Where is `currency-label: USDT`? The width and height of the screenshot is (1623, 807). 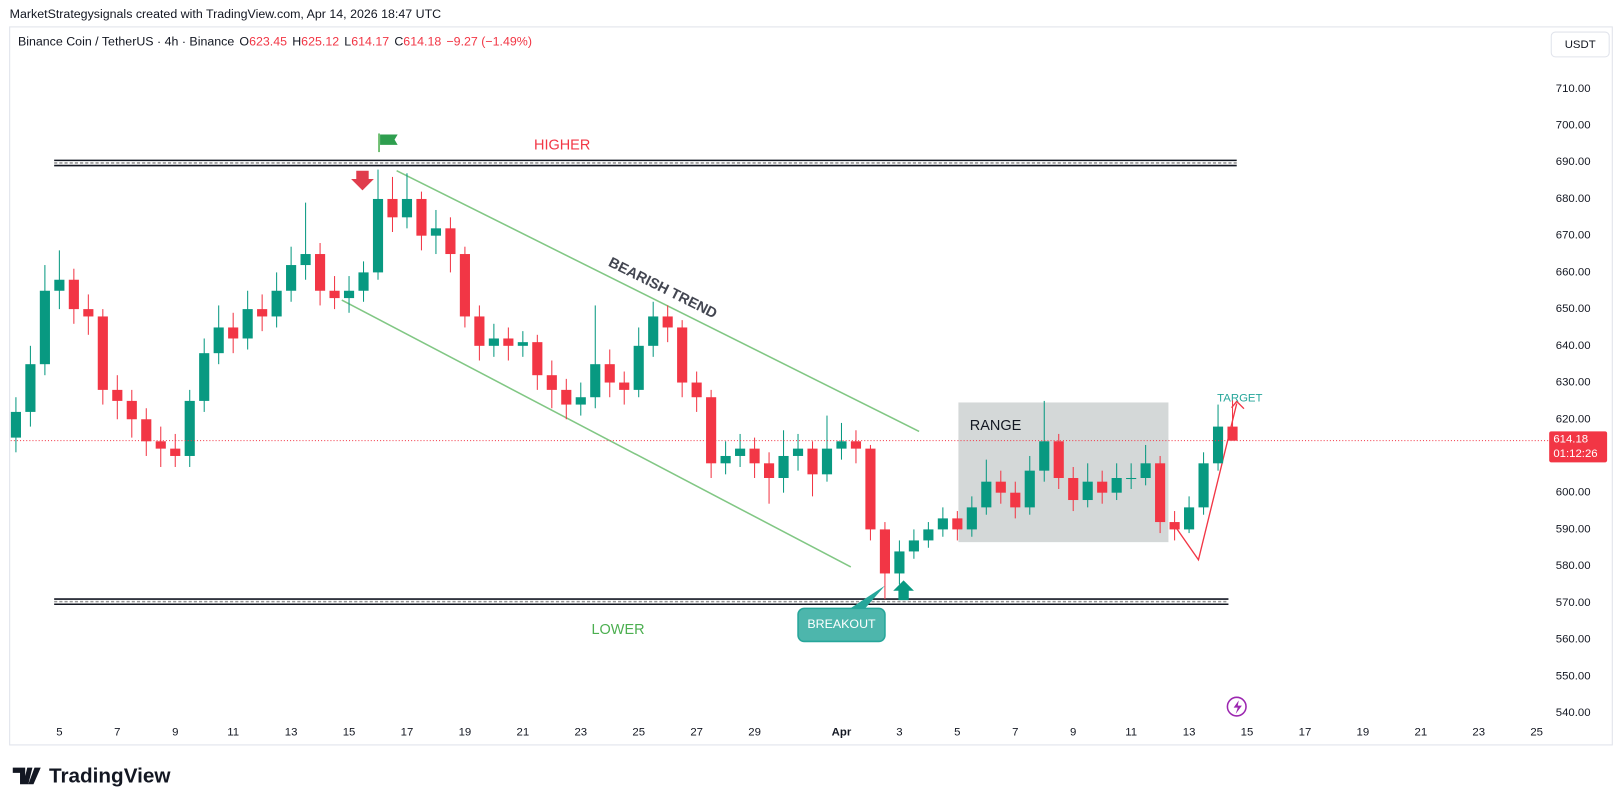 currency-label: USDT is located at coordinates (1580, 45).